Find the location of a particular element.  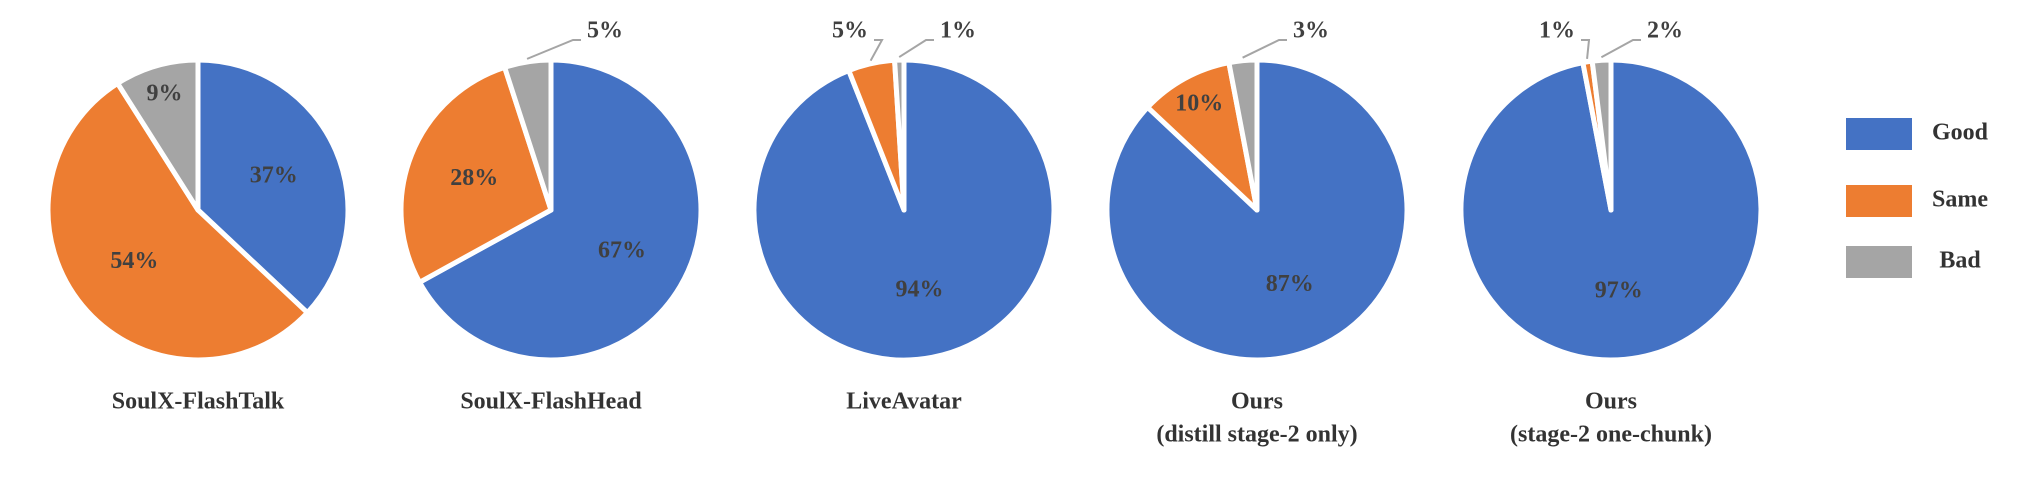

value-label: 3% is located at coordinates (1311, 31).